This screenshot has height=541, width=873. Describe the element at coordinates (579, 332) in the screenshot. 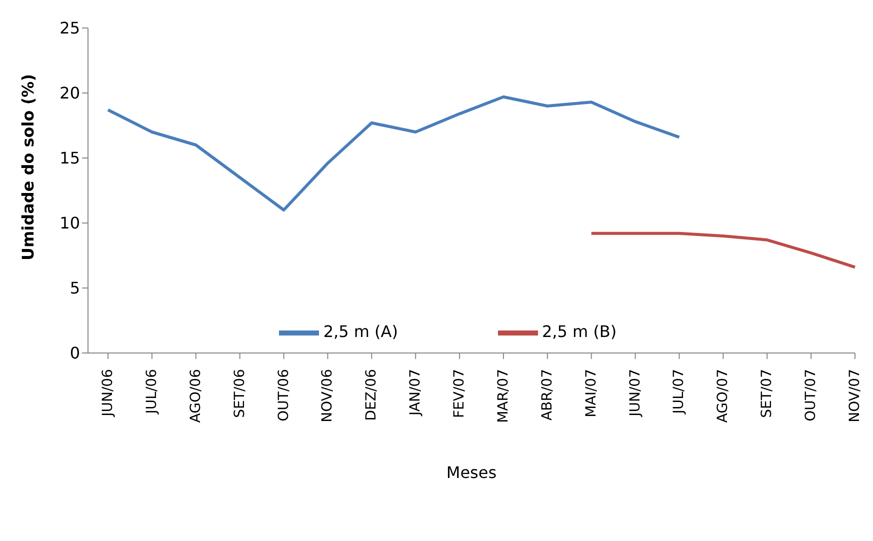

I see `legend-label: 2,5 m (B)` at that location.